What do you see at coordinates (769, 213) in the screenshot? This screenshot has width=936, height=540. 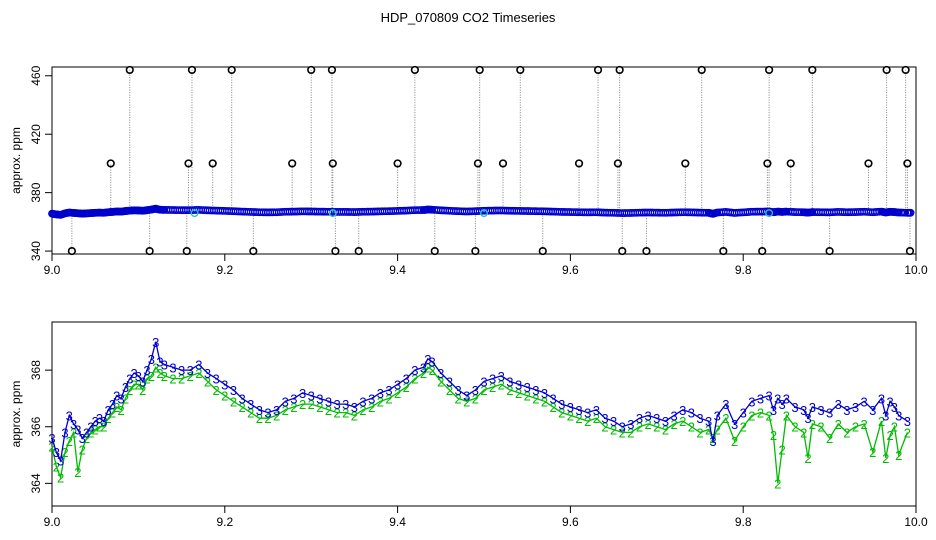 I see `baseline-accent-point` at bounding box center [769, 213].